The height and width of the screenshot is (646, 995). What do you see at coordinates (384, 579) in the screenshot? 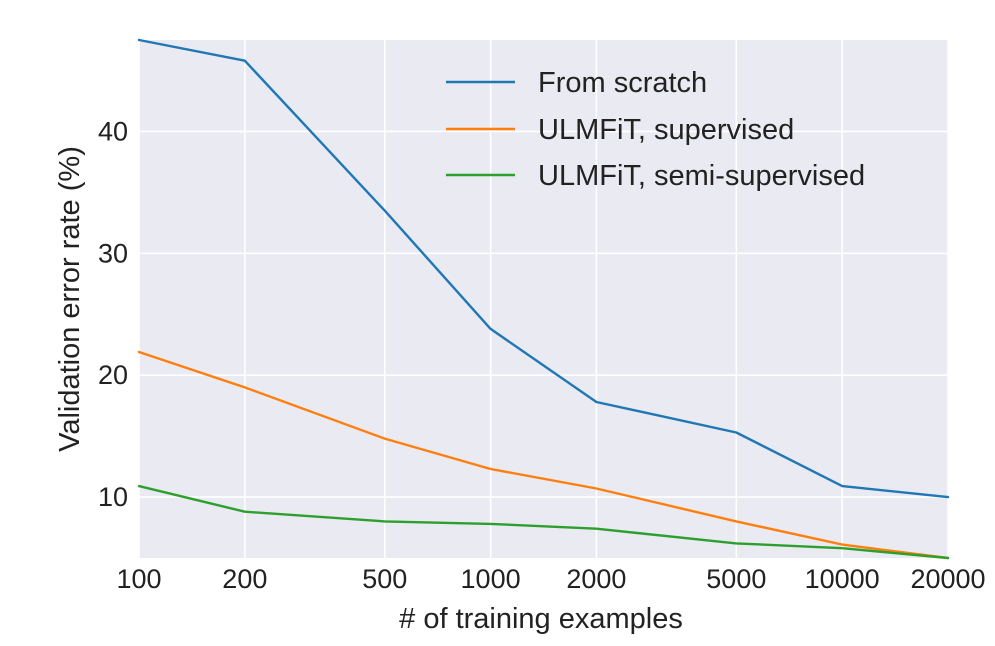
I see `x-tick-label: 500` at bounding box center [384, 579].